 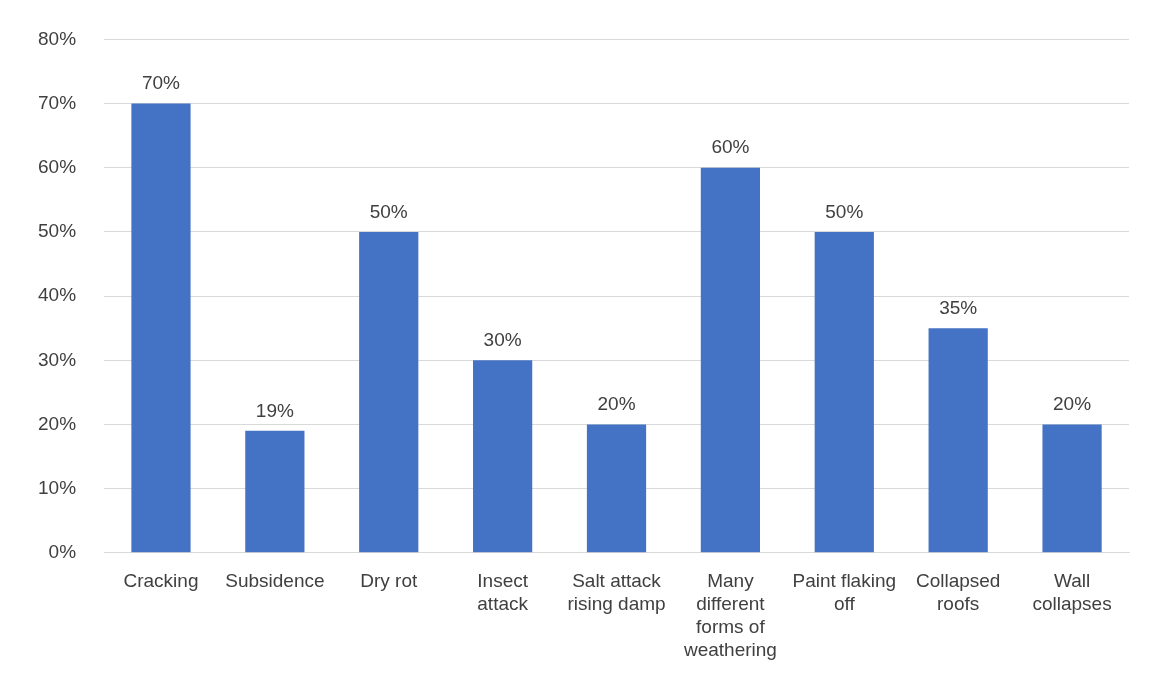 I want to click on data-label: 30%, so click(x=502, y=340).